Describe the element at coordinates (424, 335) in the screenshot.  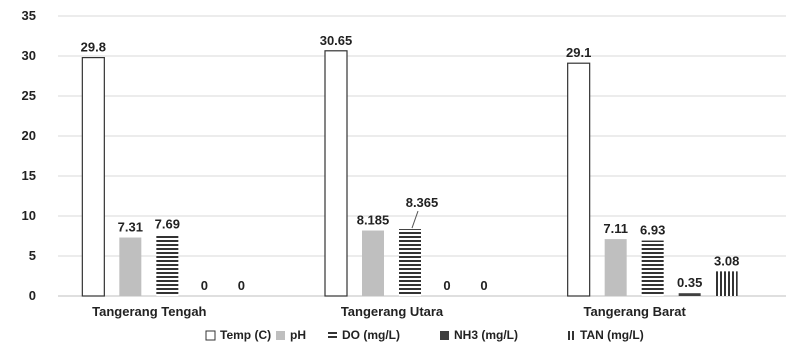
I see `legend: Temp (C) pH DO (mg/L) NH3 (mg/L) TAN (mg/L)` at that location.